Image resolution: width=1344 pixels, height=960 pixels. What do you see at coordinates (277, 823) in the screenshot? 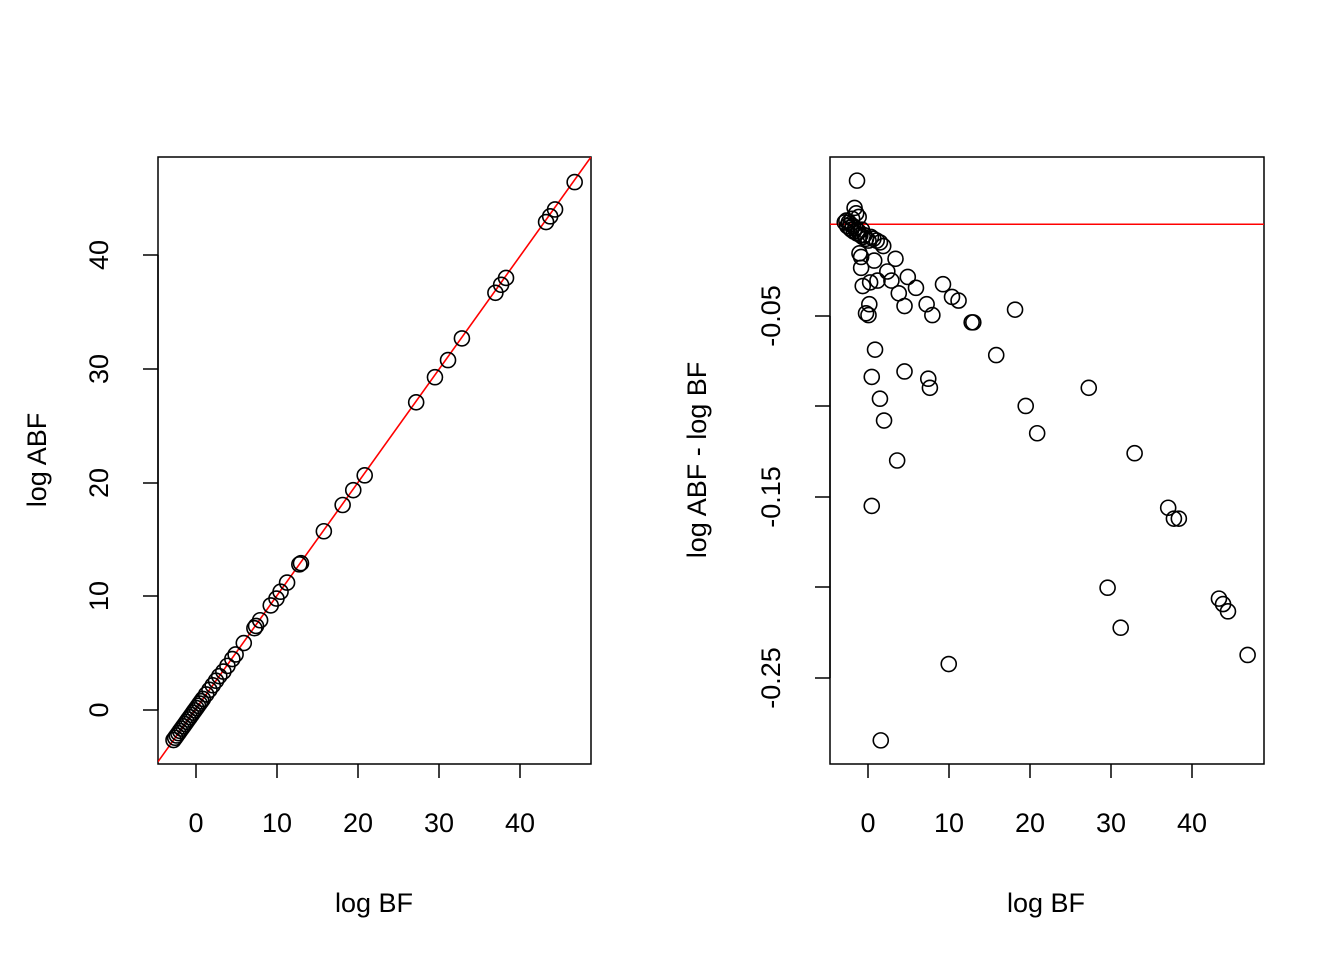
I see `x-tick-label-left-10: 10` at bounding box center [277, 823].